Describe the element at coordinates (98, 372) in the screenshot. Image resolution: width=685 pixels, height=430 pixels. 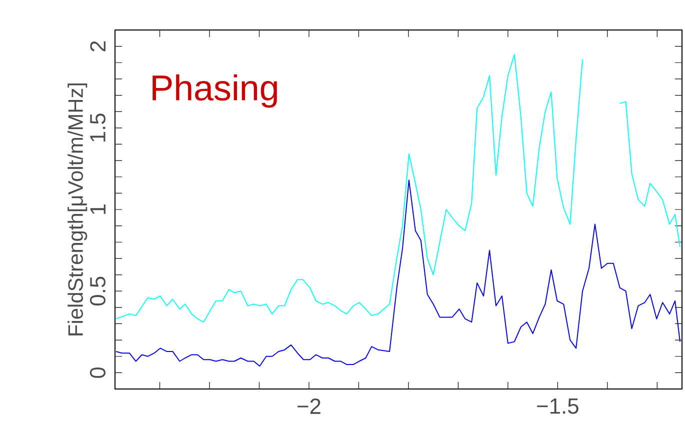
I see `y-tick-label: 0` at that location.